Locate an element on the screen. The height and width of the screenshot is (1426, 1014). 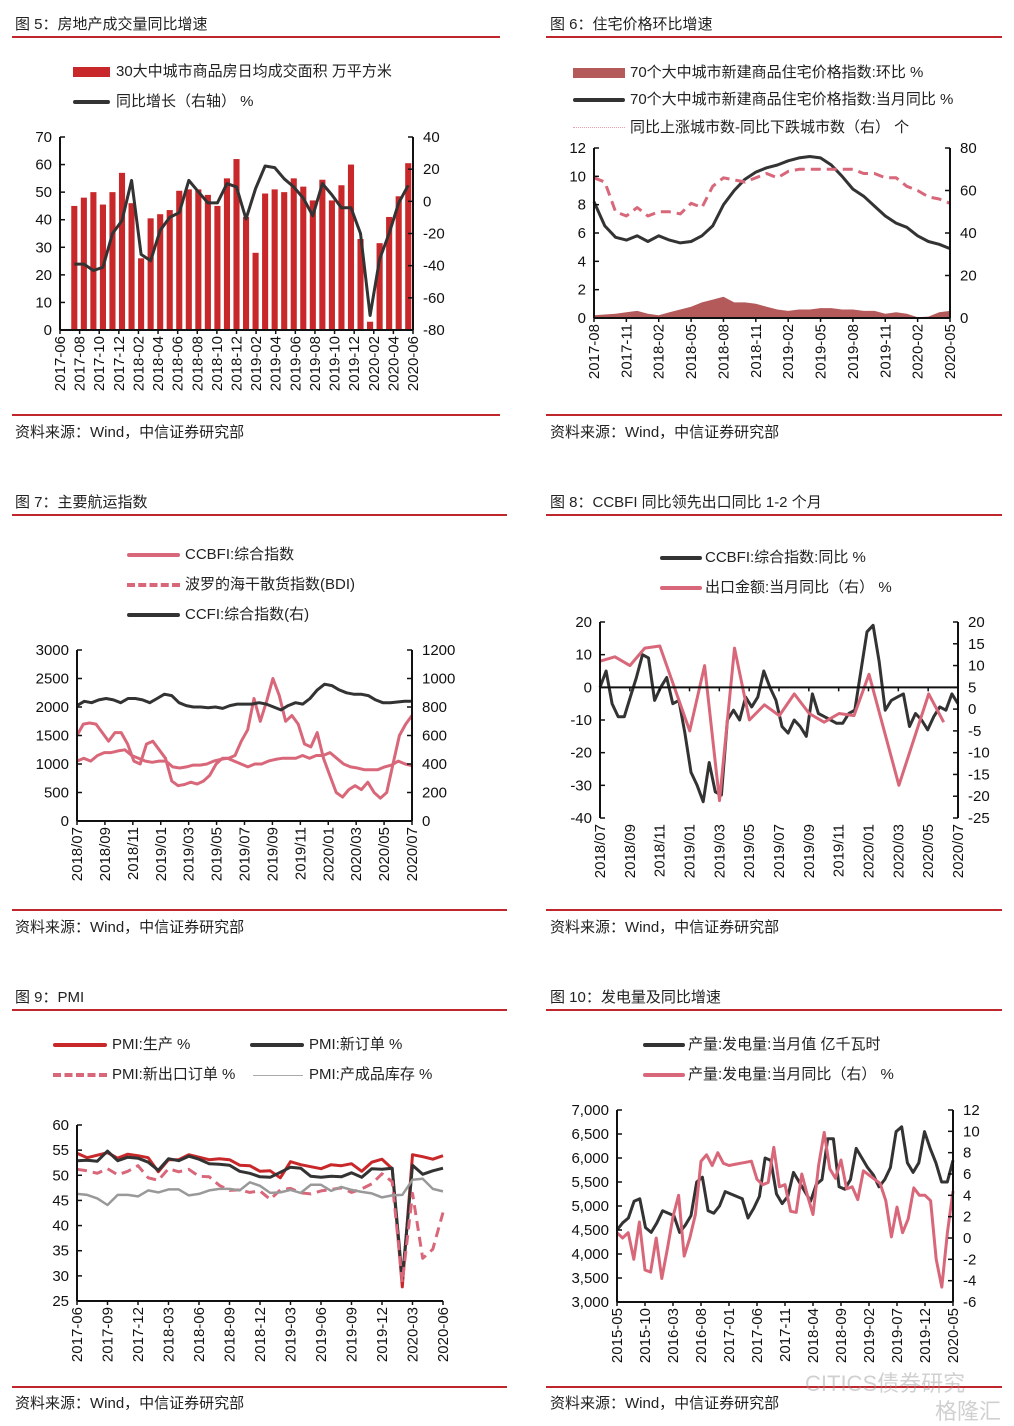
source-rule is located at coordinates (259, 1387).